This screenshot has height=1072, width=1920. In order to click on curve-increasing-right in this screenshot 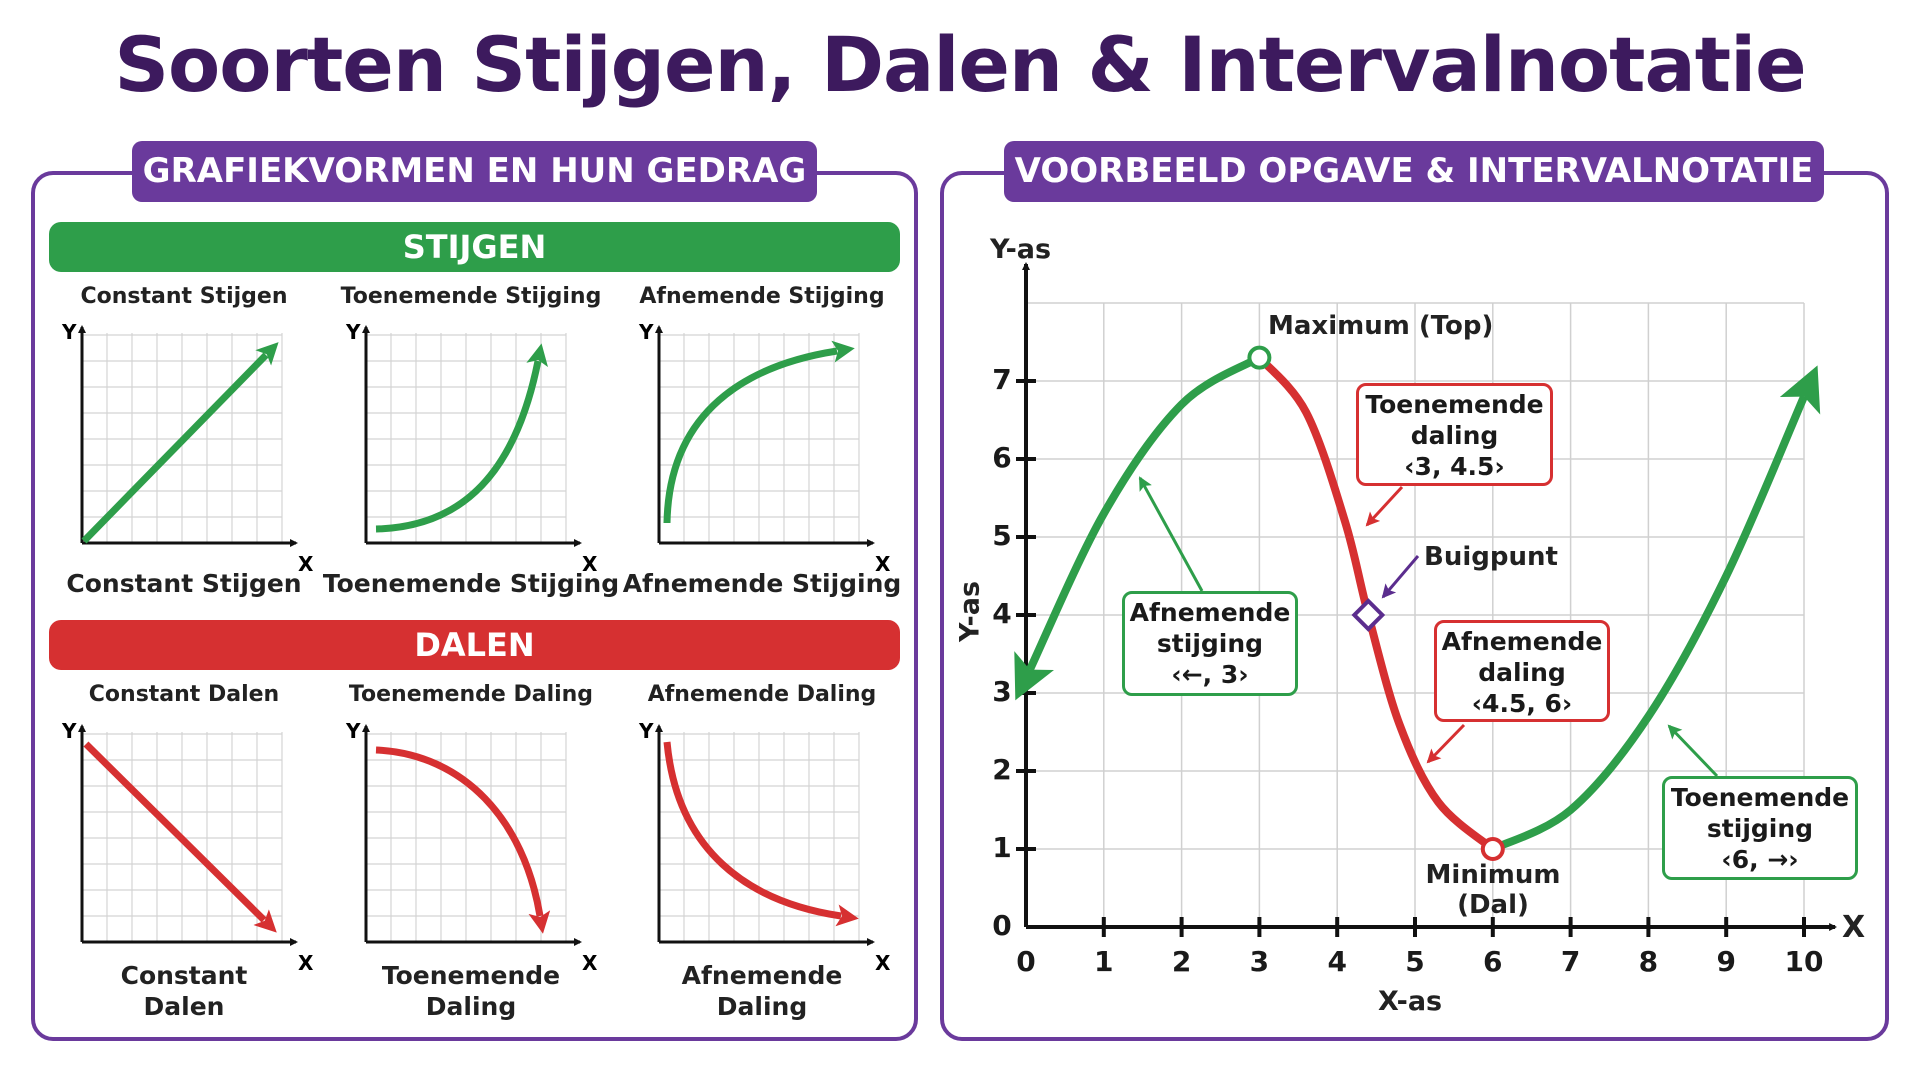, I will do `click(1656, 609)`.